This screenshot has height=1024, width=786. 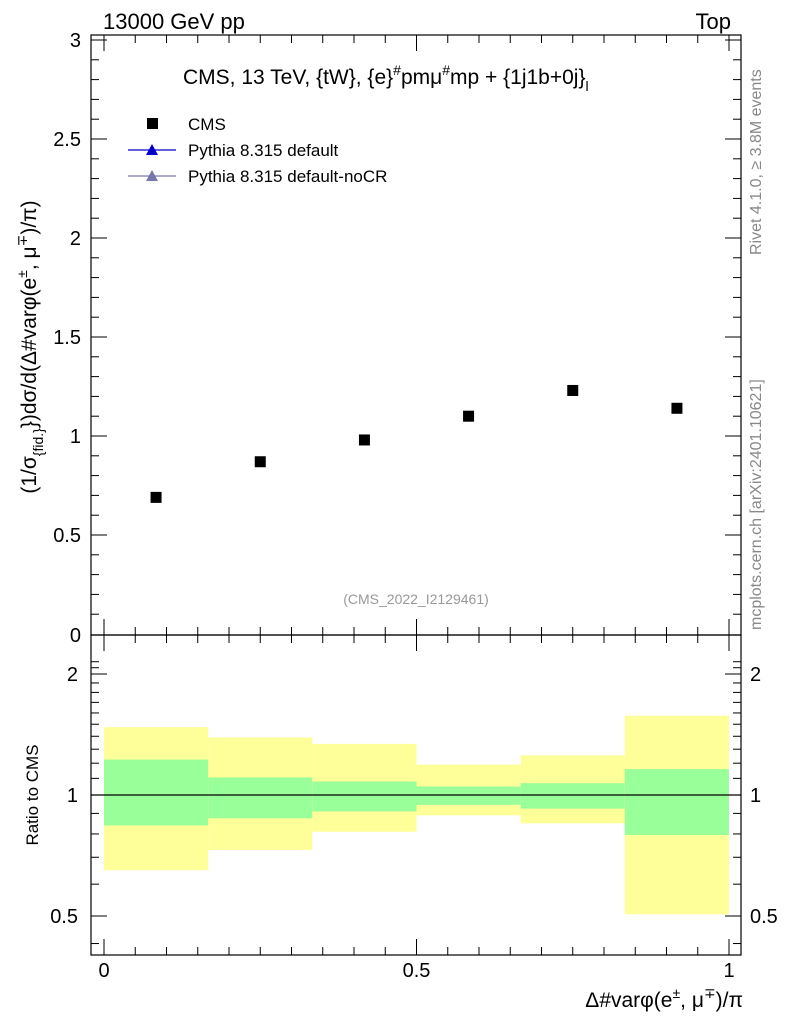 I want to click on main-y-tick-label-zero: 0, so click(x=75, y=636).